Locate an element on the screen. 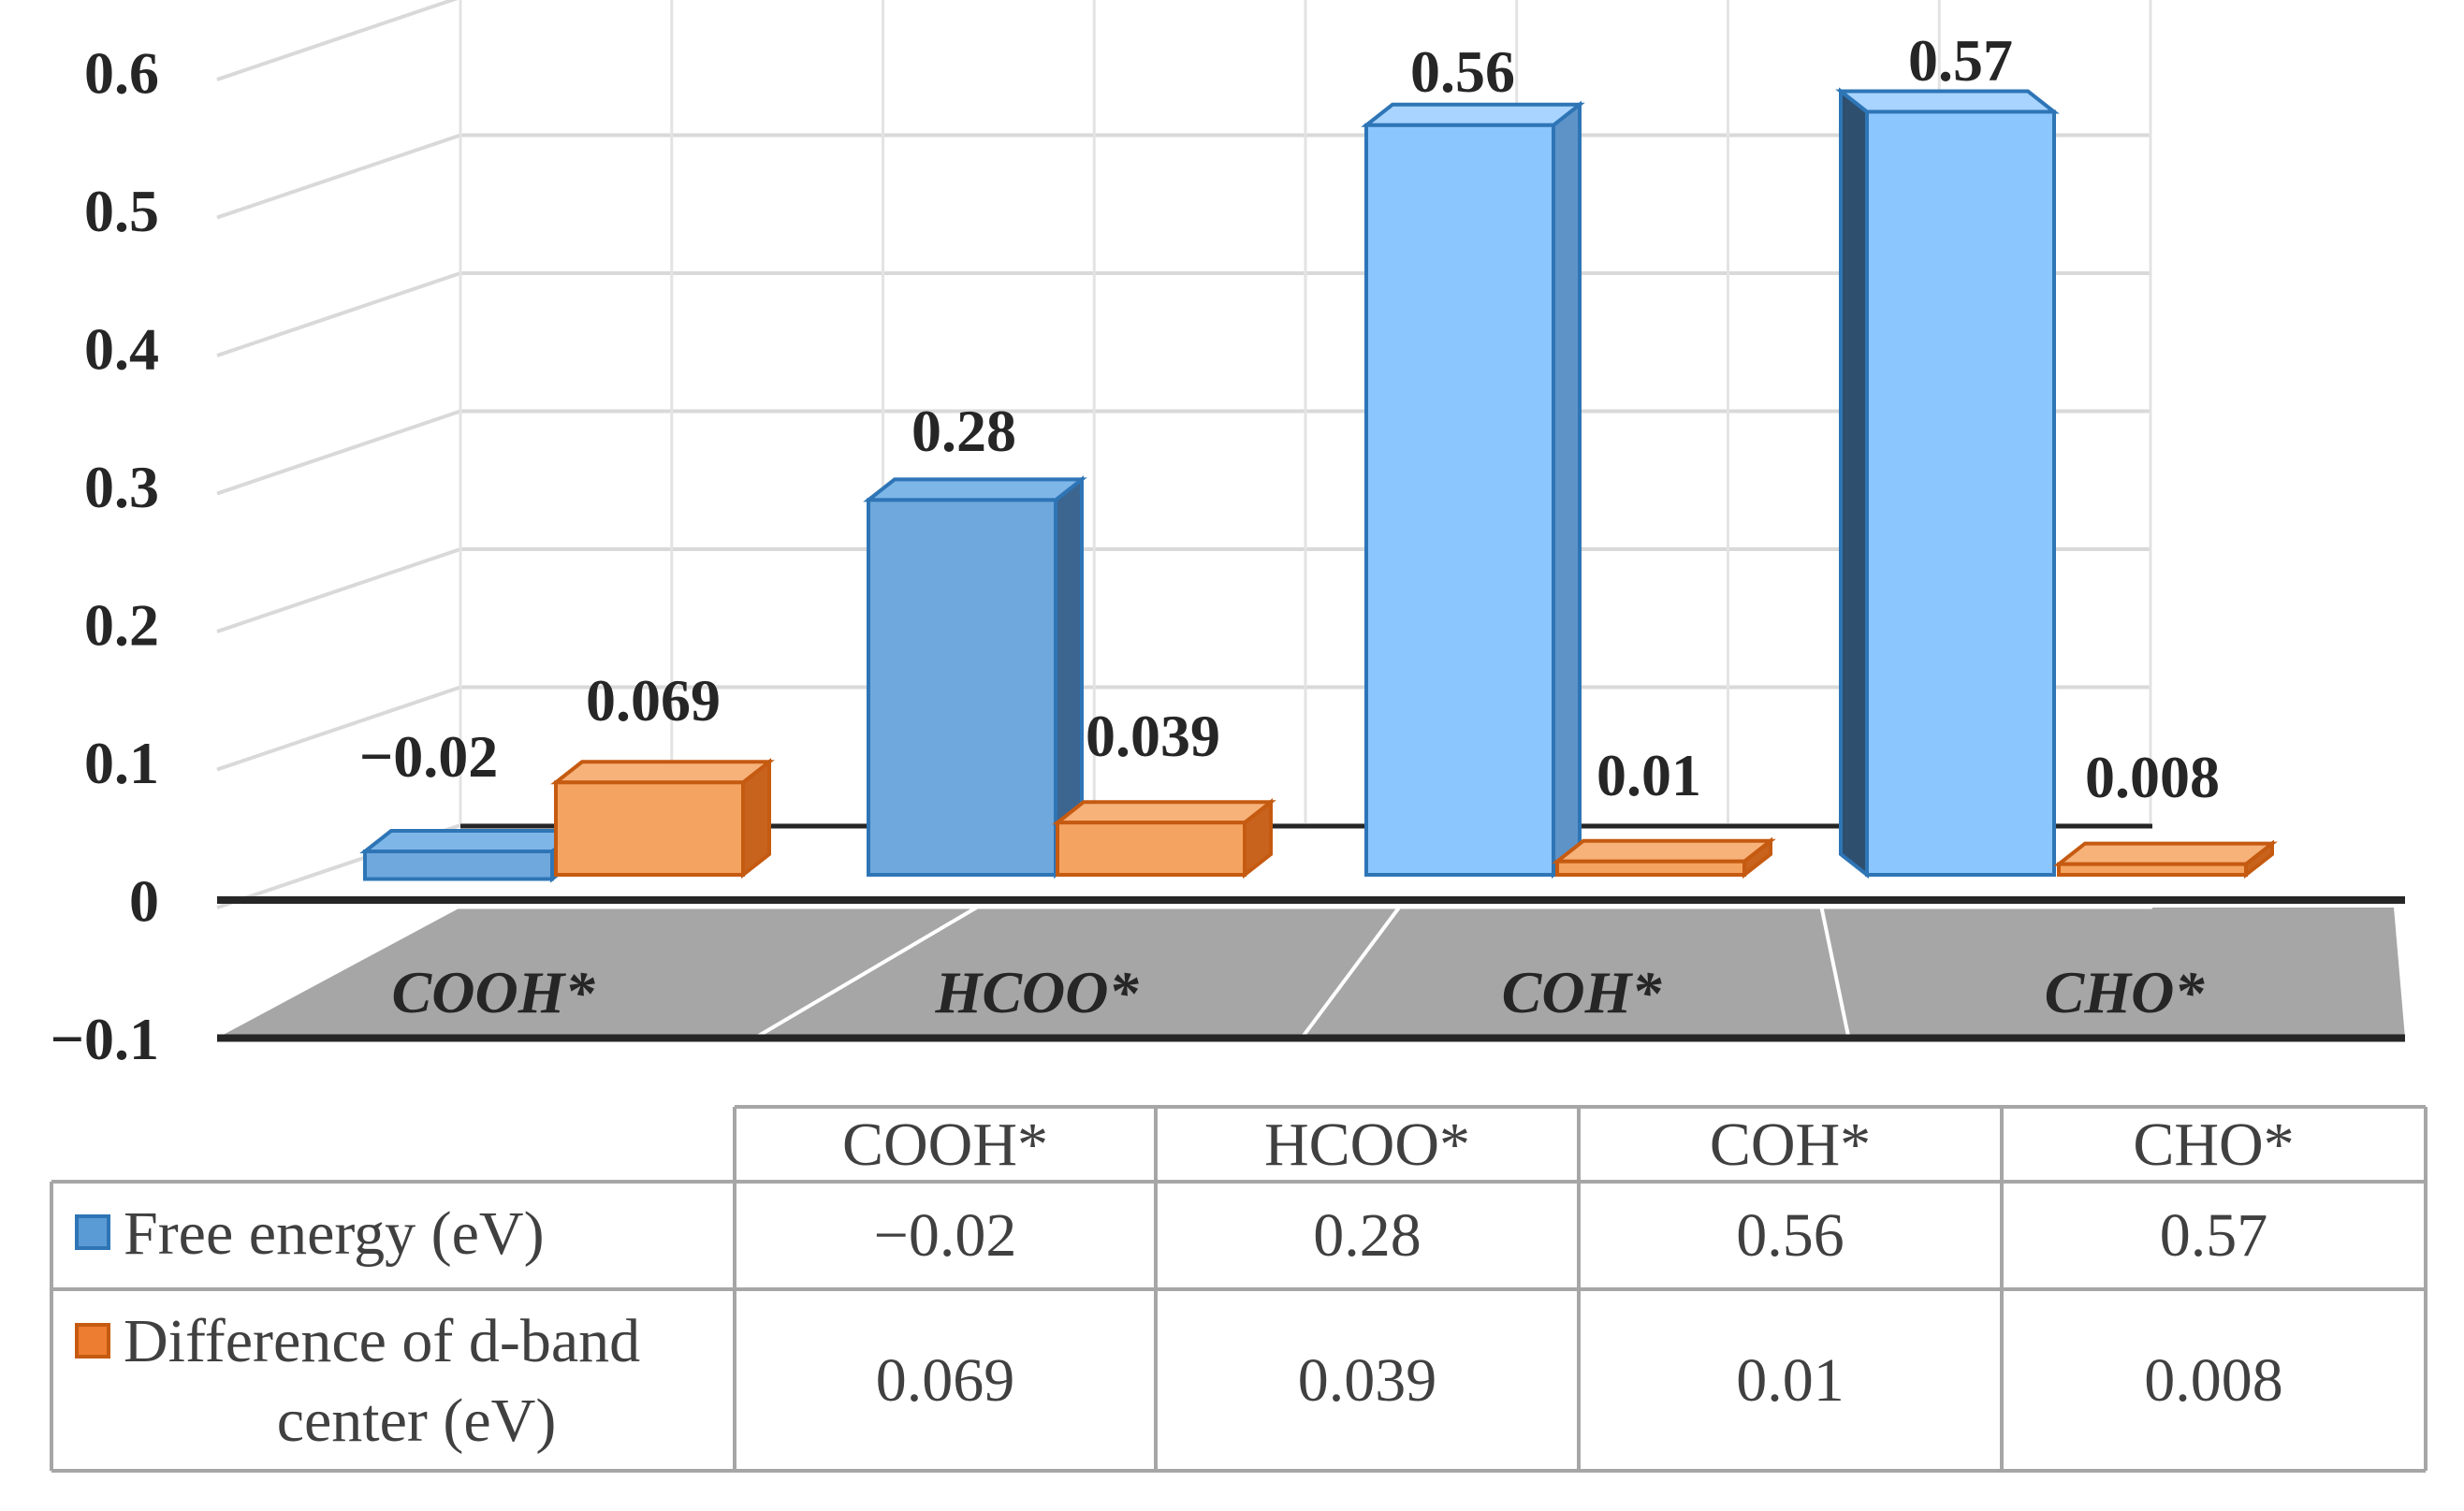 This screenshot has height=1511, width=2464. table-cell-d-band-diff: 0.01 is located at coordinates (1790, 1380).